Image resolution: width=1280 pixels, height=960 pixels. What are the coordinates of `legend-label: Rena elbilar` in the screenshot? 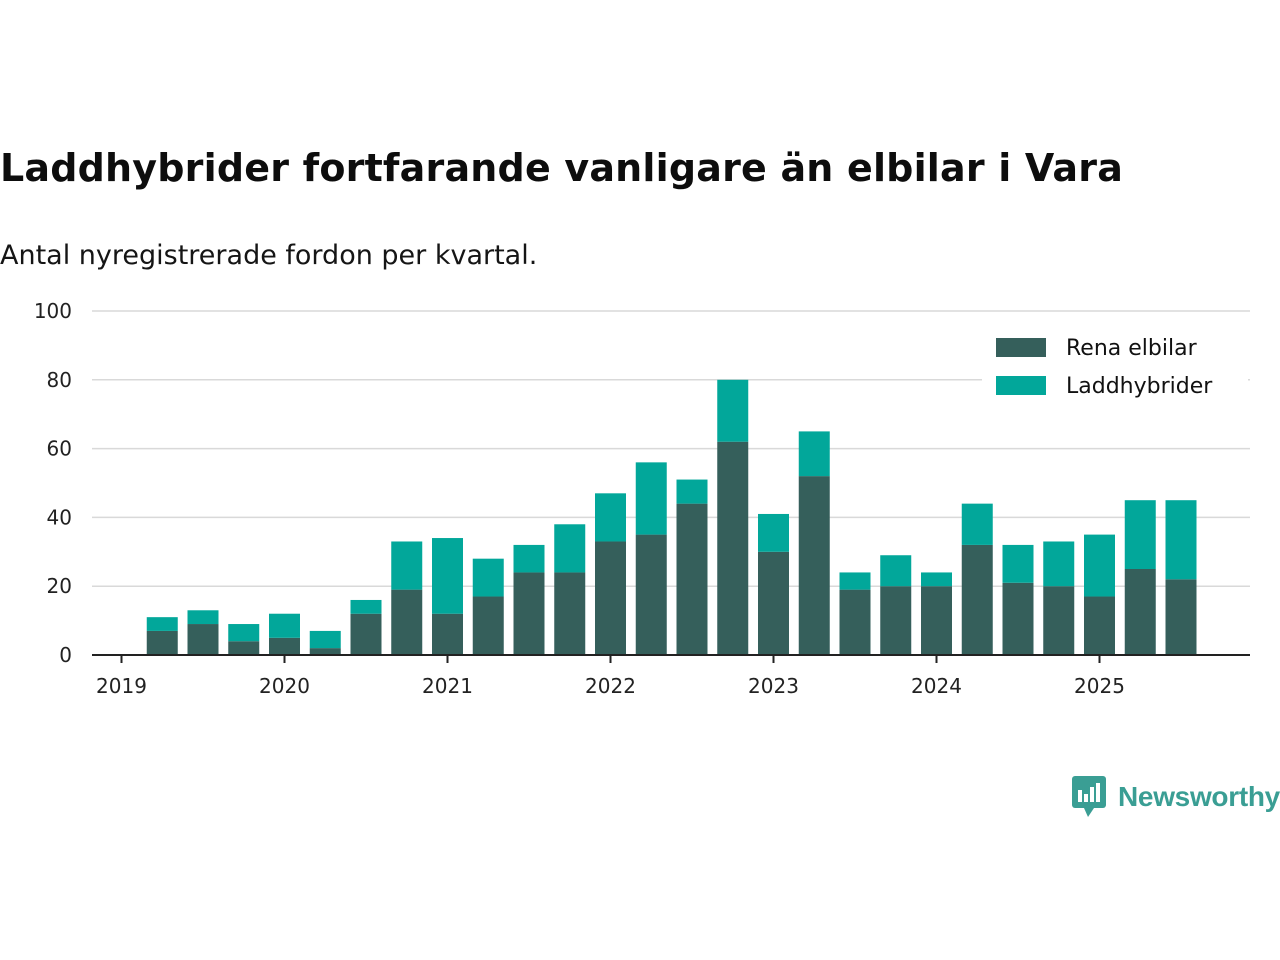 It's located at (1132, 348).